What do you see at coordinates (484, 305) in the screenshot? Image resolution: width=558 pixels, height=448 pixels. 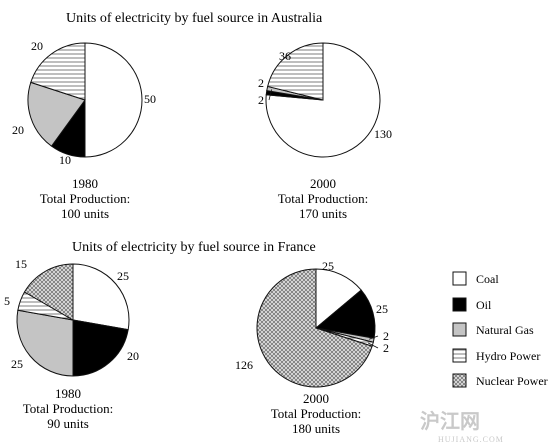 I see `legend-label-oil: Oil` at bounding box center [484, 305].